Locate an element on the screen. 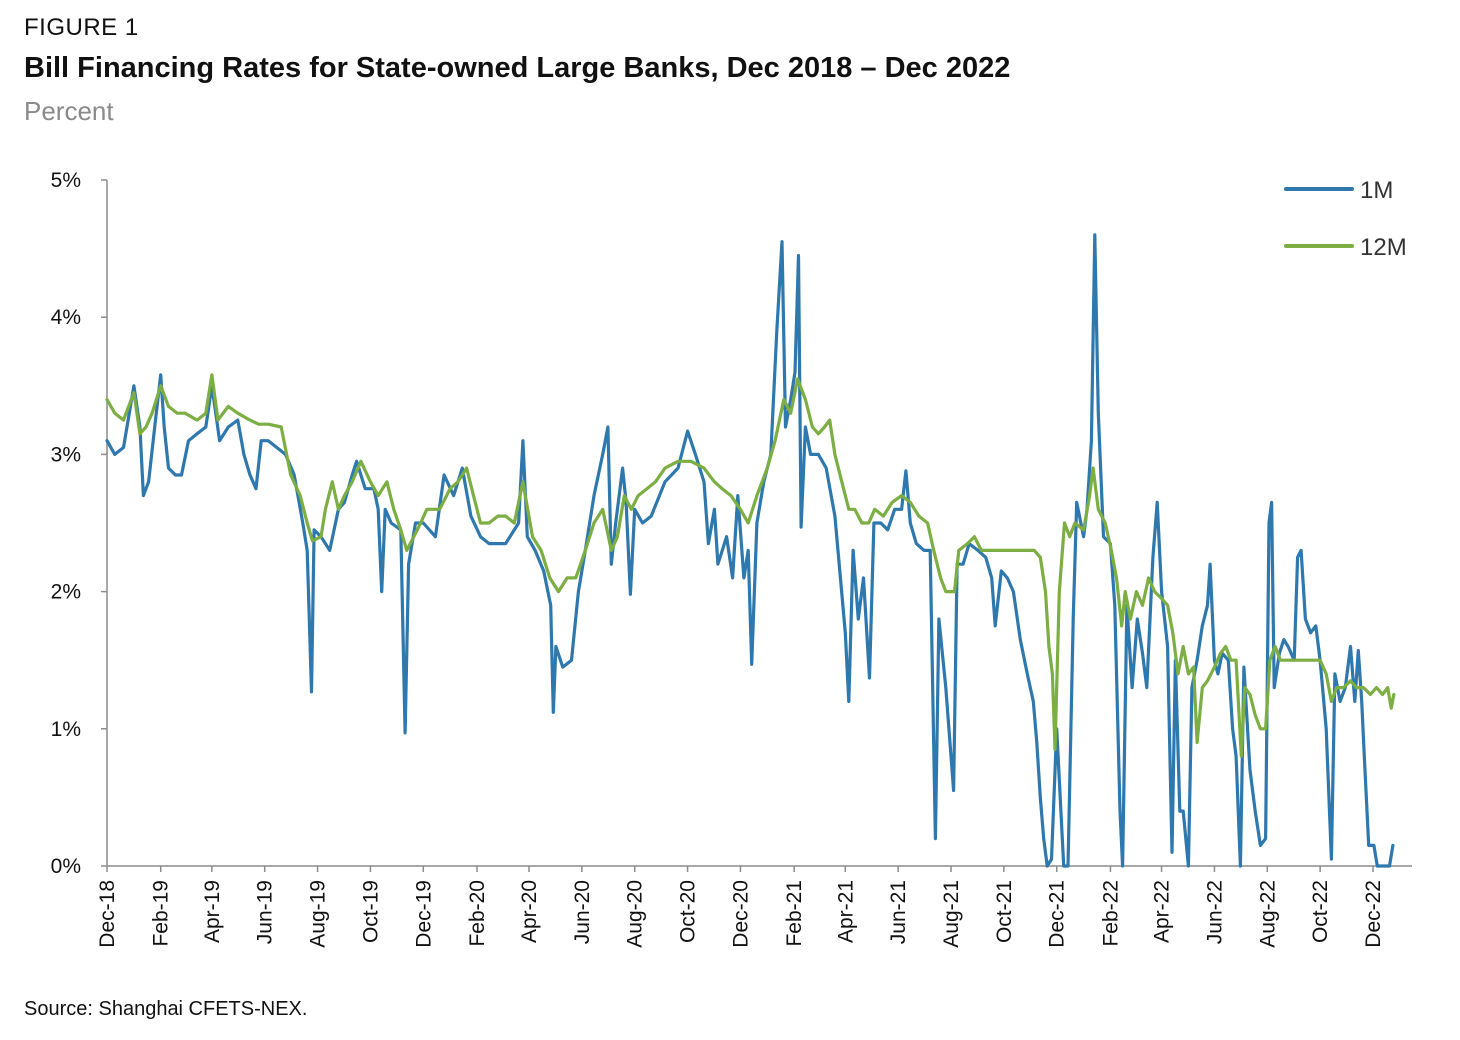  x-tick-label: Oct-19 is located at coordinates (370, 911).